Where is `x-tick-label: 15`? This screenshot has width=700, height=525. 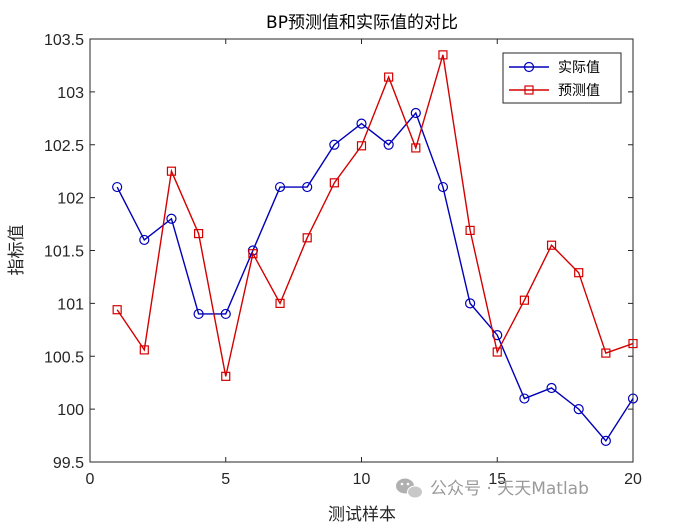
x-tick-label: 15 is located at coordinates (497, 479).